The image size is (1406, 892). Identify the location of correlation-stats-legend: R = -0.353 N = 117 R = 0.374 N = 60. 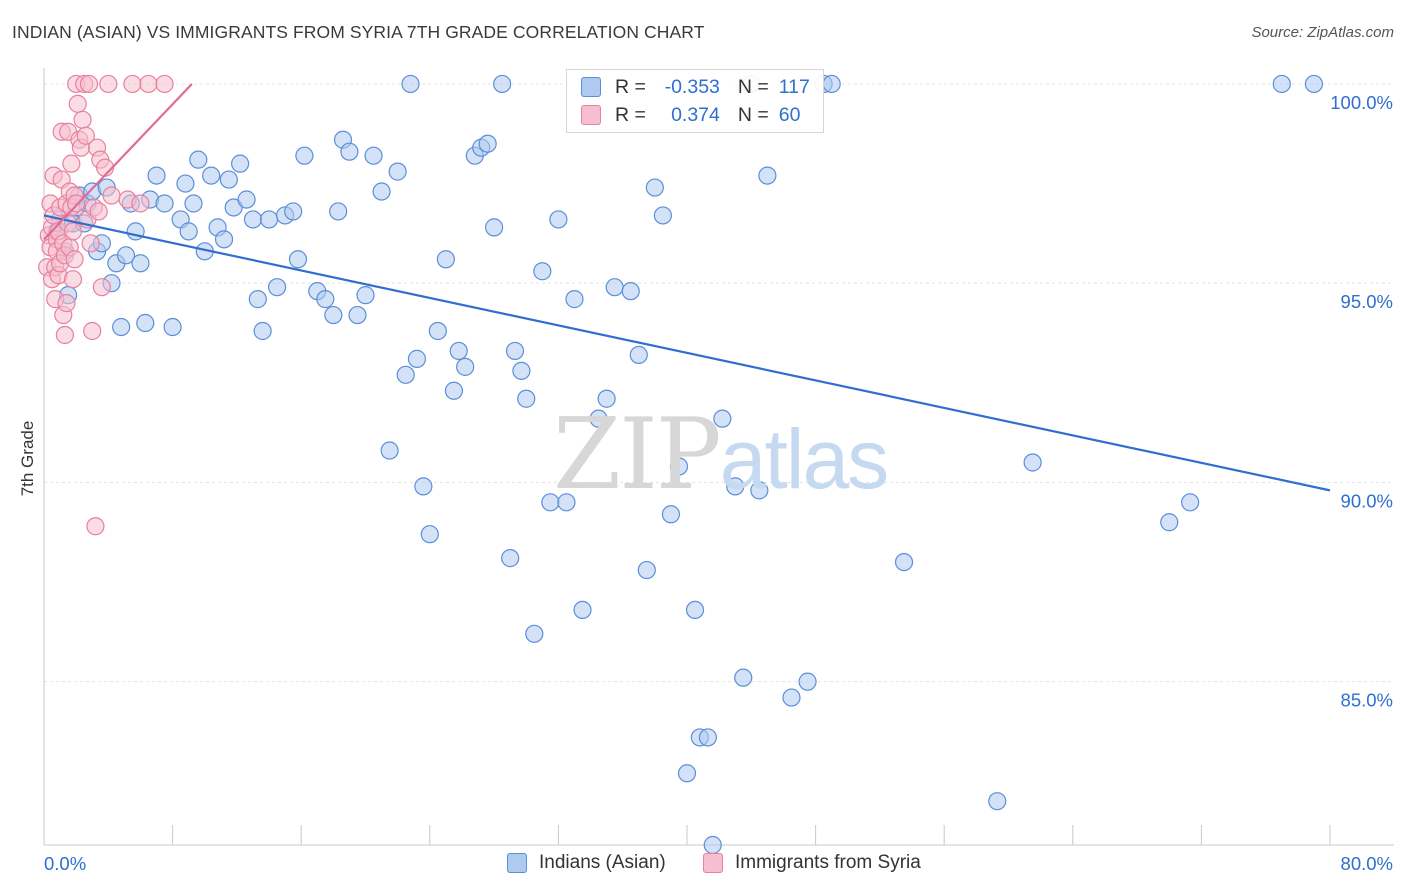
(695, 101).